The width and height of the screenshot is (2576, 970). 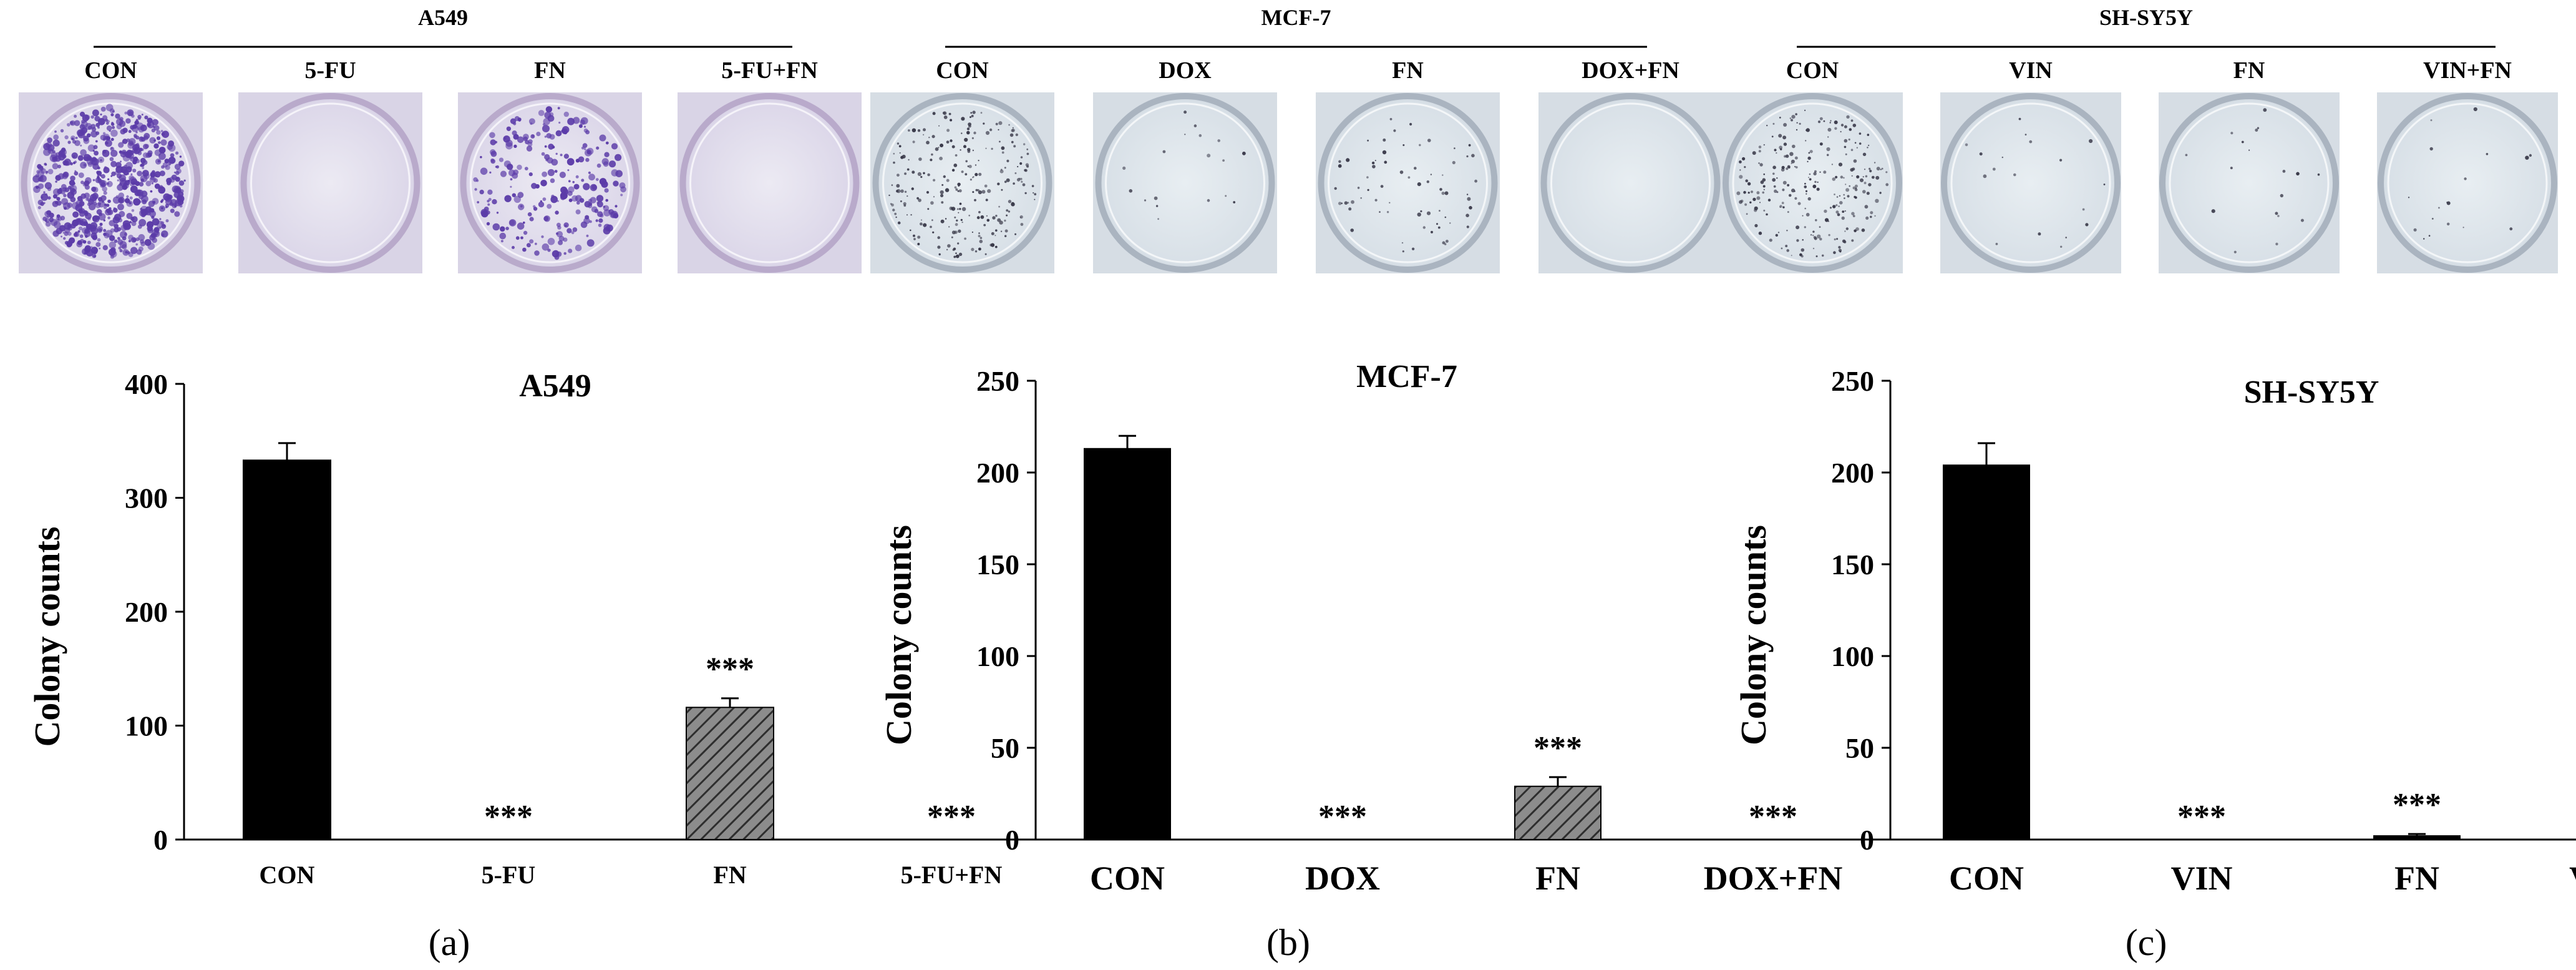 What do you see at coordinates (2467, 71) in the screenshot?
I see `plate-label: VIN+FN` at bounding box center [2467, 71].